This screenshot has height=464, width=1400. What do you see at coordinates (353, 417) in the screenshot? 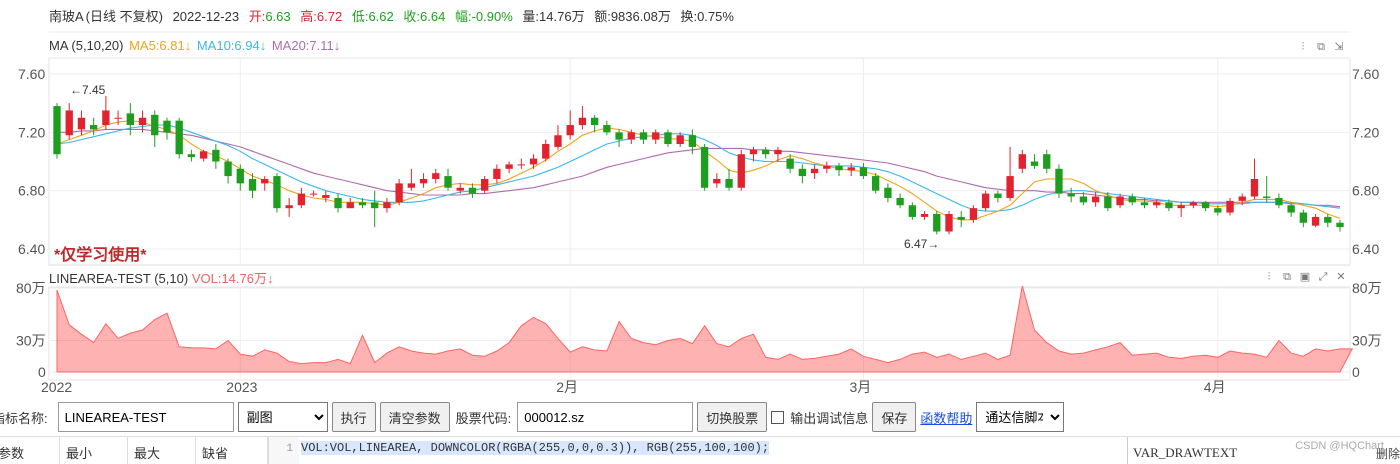
I see `execute-button: 执行` at bounding box center [353, 417].